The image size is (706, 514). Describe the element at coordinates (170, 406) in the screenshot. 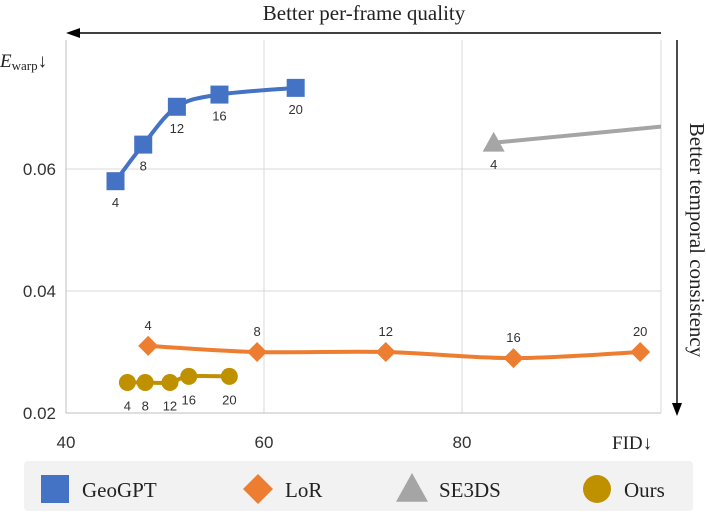

I see `point-label-ours: 12` at that location.